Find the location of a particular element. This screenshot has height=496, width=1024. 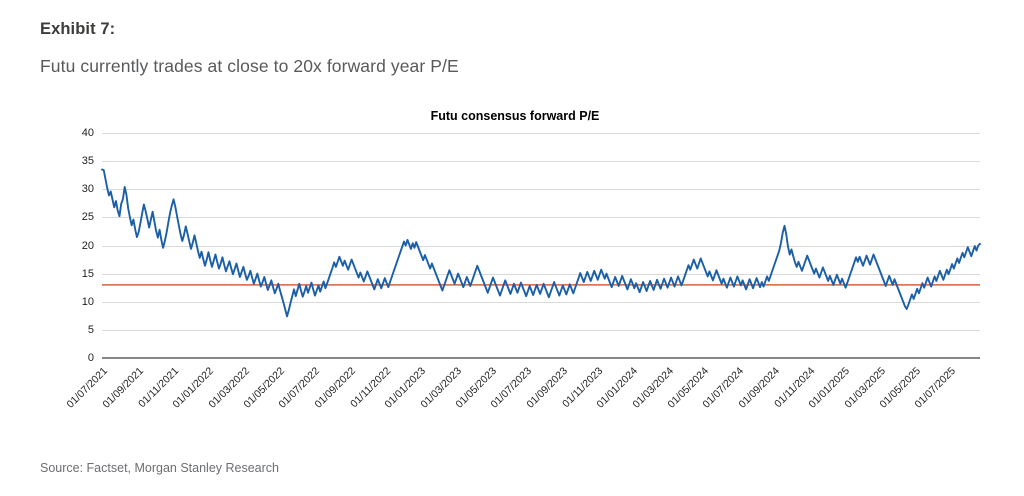

y-tick-label: 5 is located at coordinates (90, 329).